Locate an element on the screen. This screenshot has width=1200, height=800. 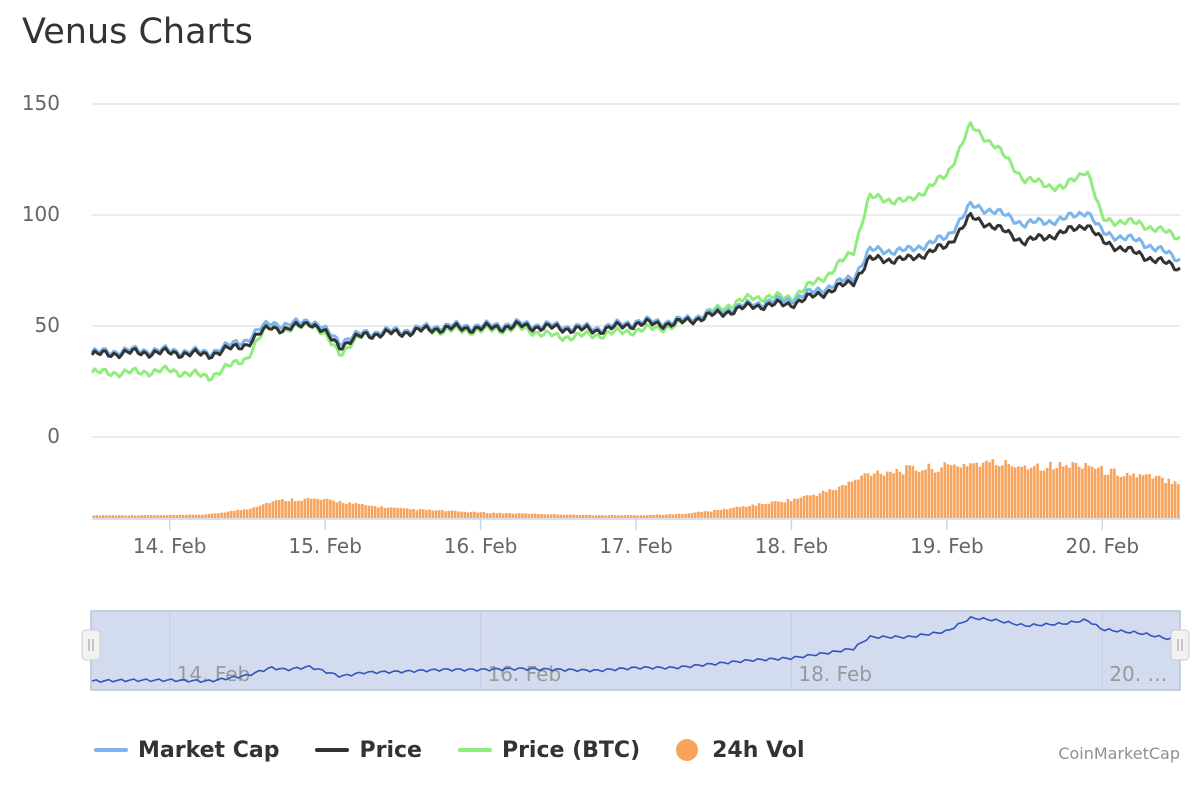
y-tick-label: 150 is located at coordinates (41, 103).